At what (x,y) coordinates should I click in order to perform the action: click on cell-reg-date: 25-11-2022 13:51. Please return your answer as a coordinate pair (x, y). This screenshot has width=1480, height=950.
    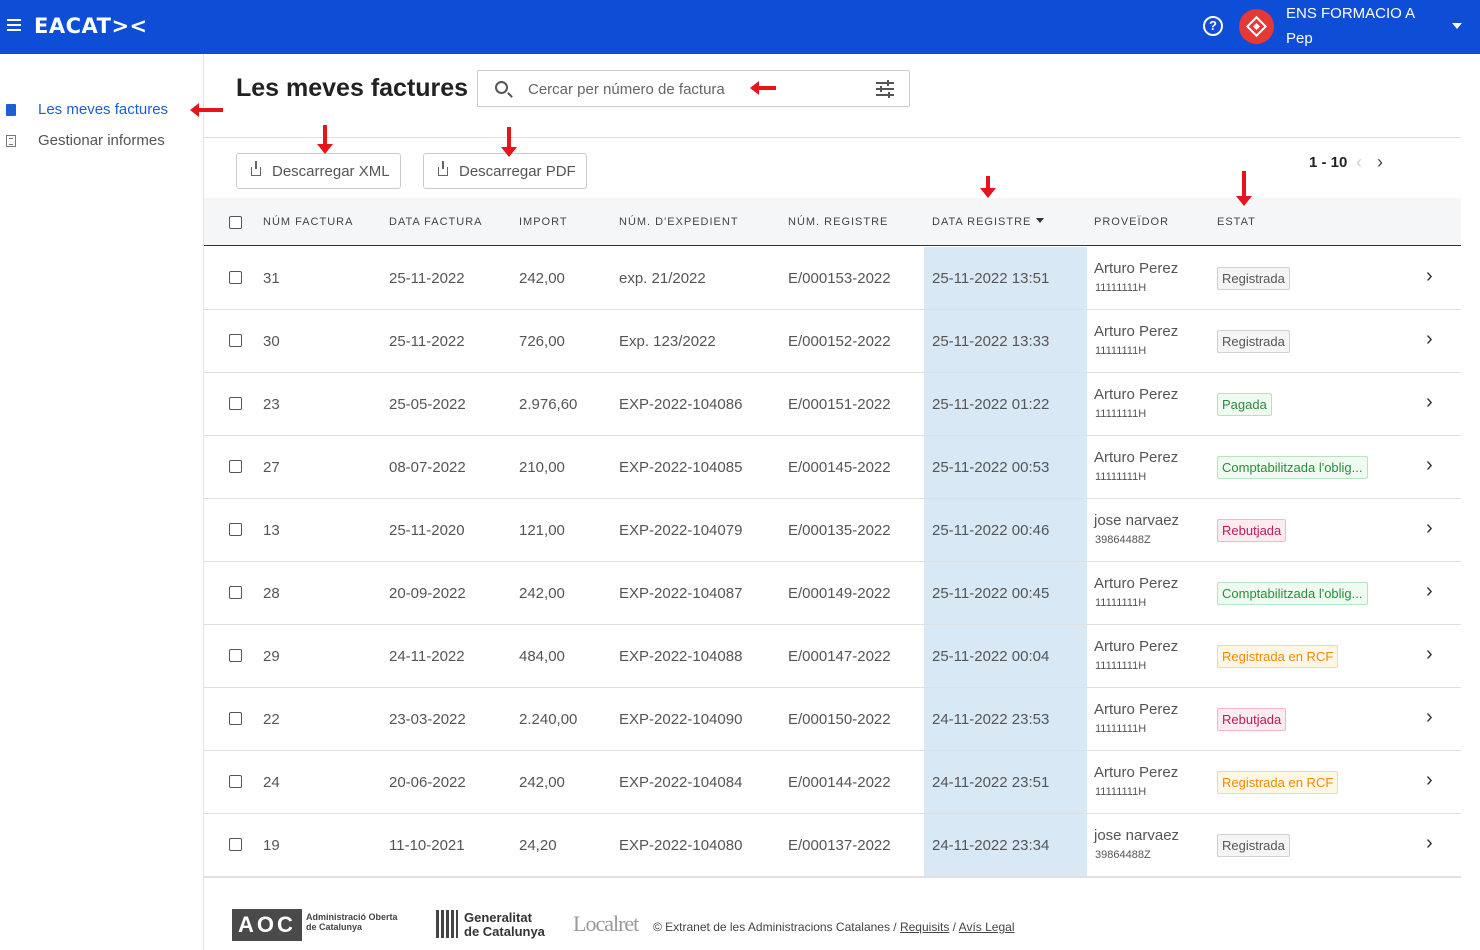
    Looking at the image, I should click on (991, 278).